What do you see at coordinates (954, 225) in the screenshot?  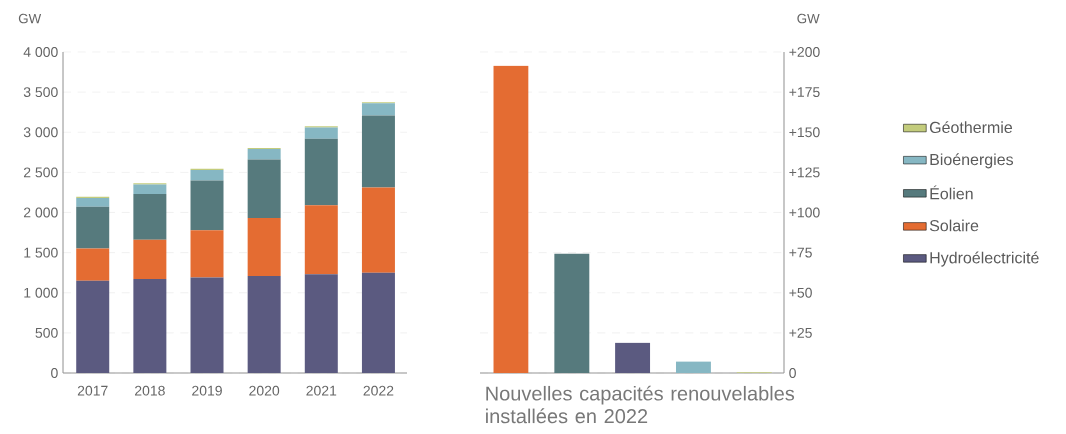 I see `legend-label: Solaire` at bounding box center [954, 225].